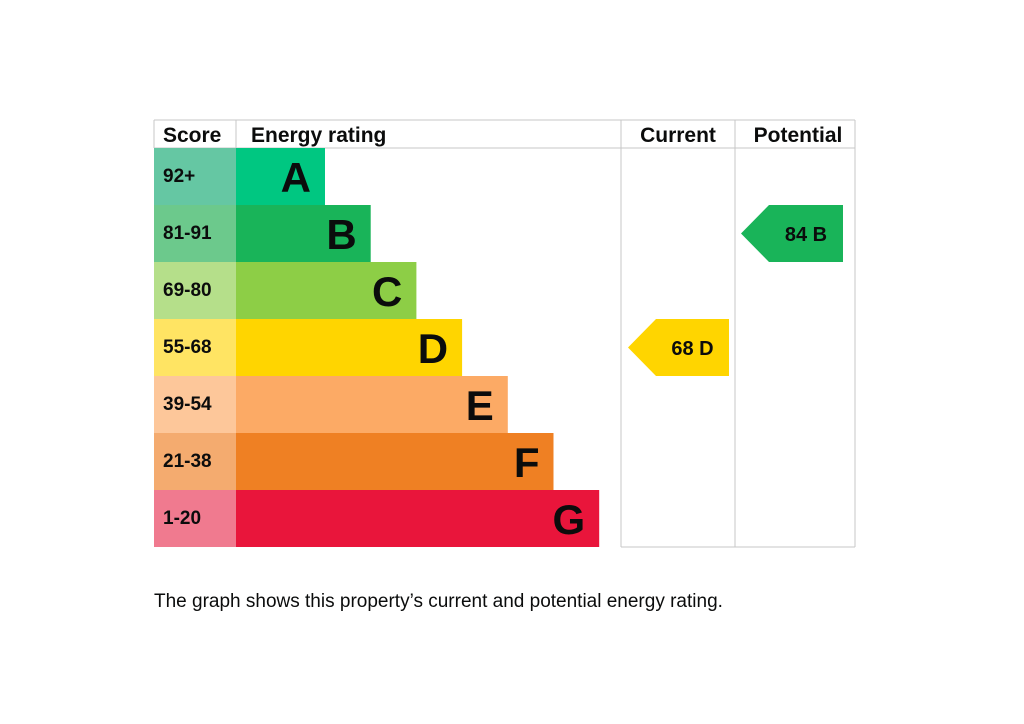 The image size is (1024, 724). What do you see at coordinates (735, 290) in the screenshot?
I see `rating-markers: 68 D 84 B` at bounding box center [735, 290].